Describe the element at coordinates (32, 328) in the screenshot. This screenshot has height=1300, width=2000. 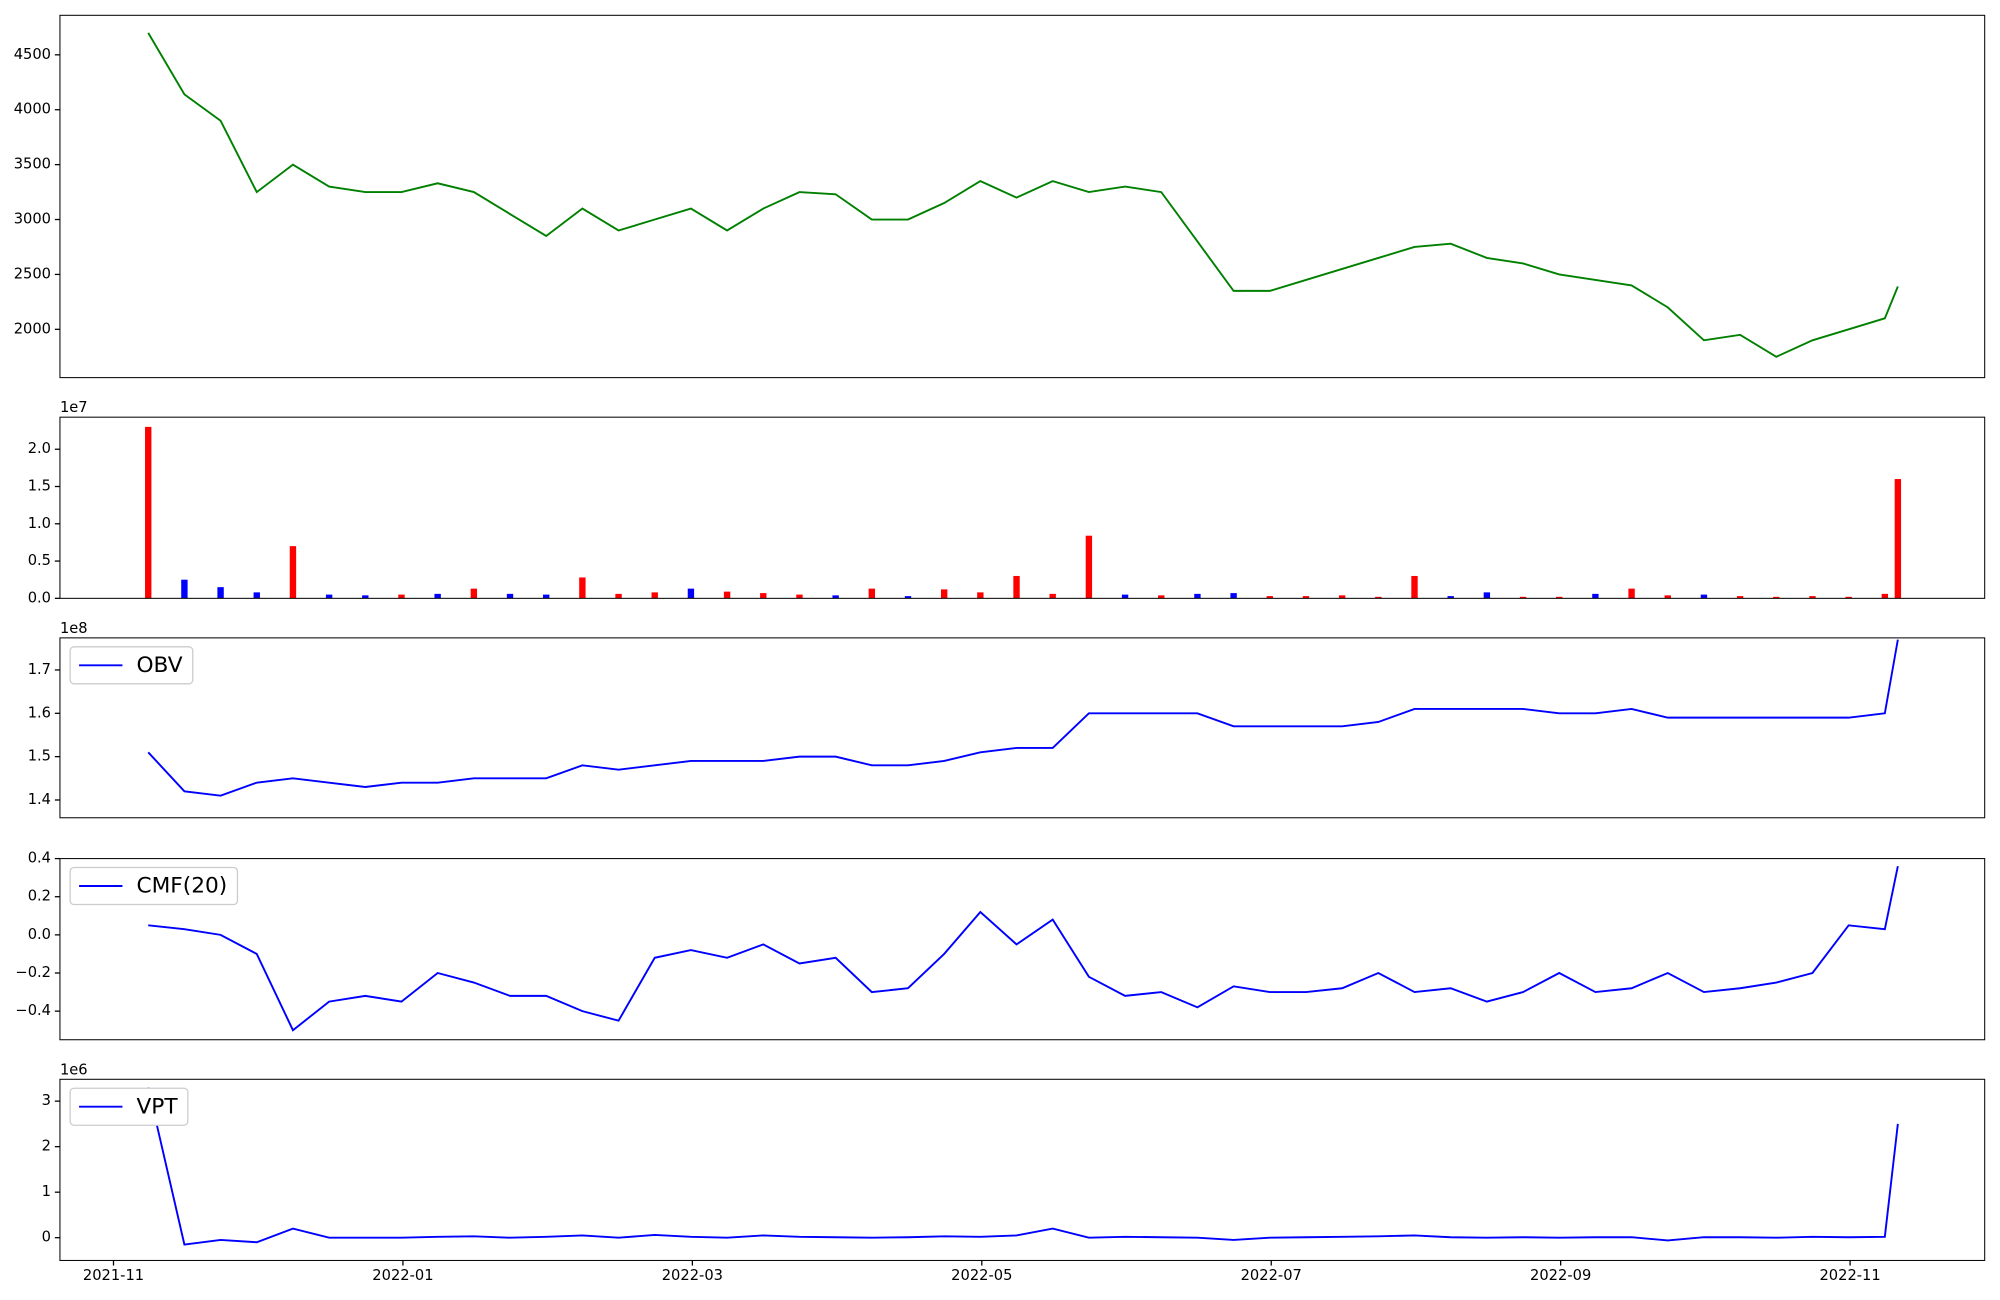
I see `y-tick-label: 2000` at that location.